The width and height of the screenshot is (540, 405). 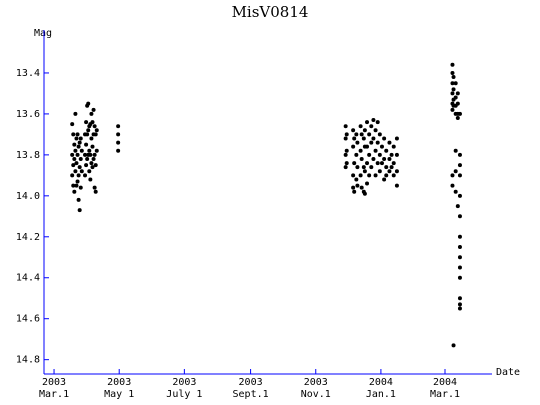 I want to click on y-tick-label: 14.6, so click(x=28, y=319).